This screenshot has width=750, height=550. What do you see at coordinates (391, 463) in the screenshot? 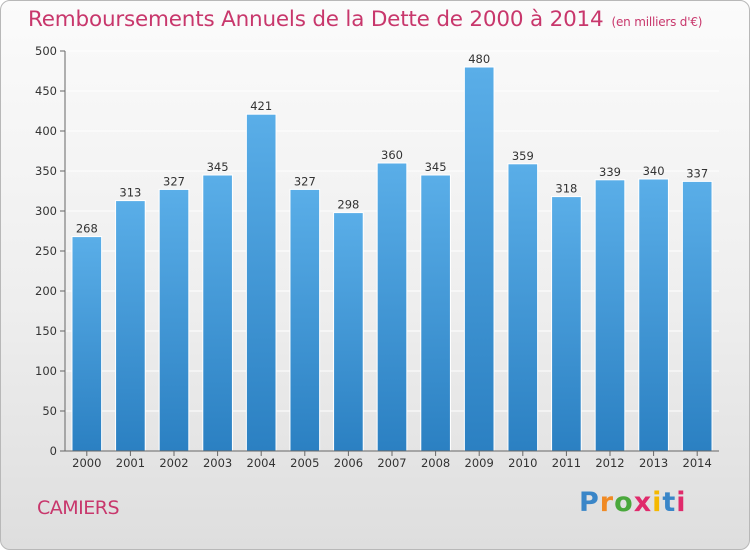
I see `x-tick-label-2007: 2007` at bounding box center [391, 463].